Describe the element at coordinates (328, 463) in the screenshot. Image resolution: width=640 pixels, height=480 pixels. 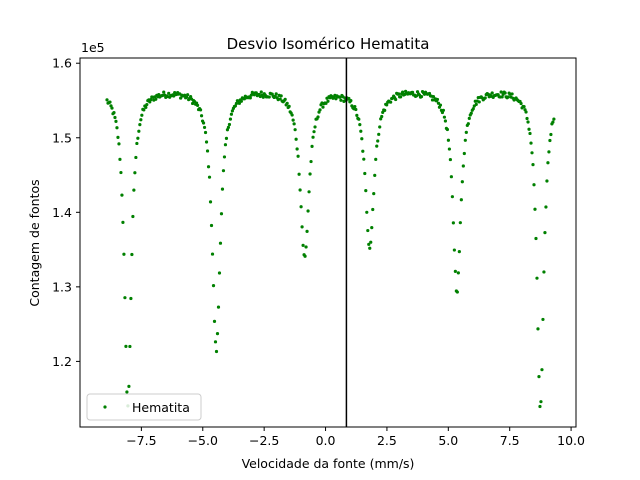
I see `x-axis-label: Velocidade da fonte (mm/s)` at that location.